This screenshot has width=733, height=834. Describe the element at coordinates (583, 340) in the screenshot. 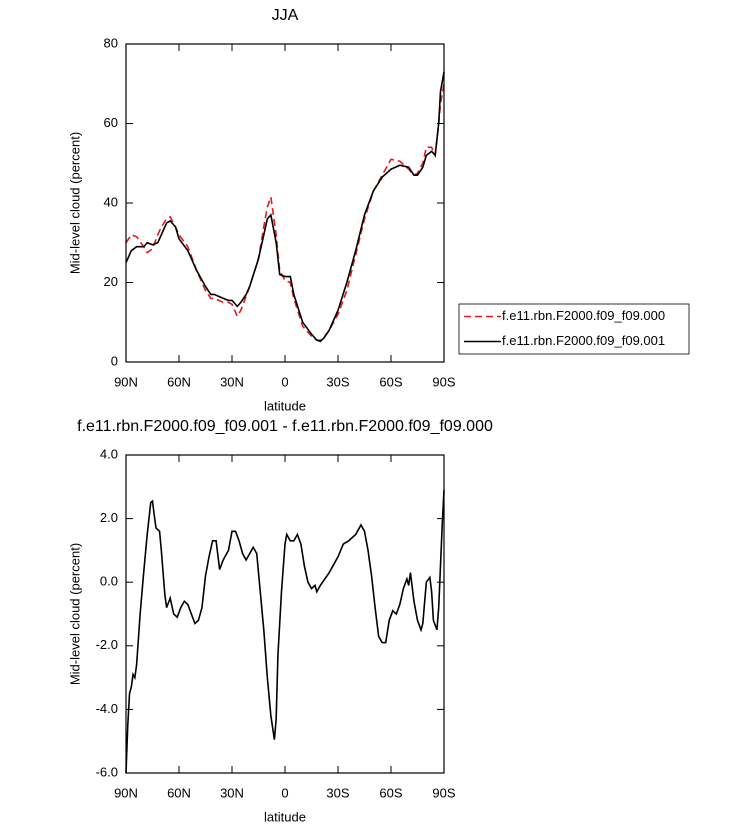

I see `legend-label: f.e11.rbn.F2000.f09_f09.001` at that location.